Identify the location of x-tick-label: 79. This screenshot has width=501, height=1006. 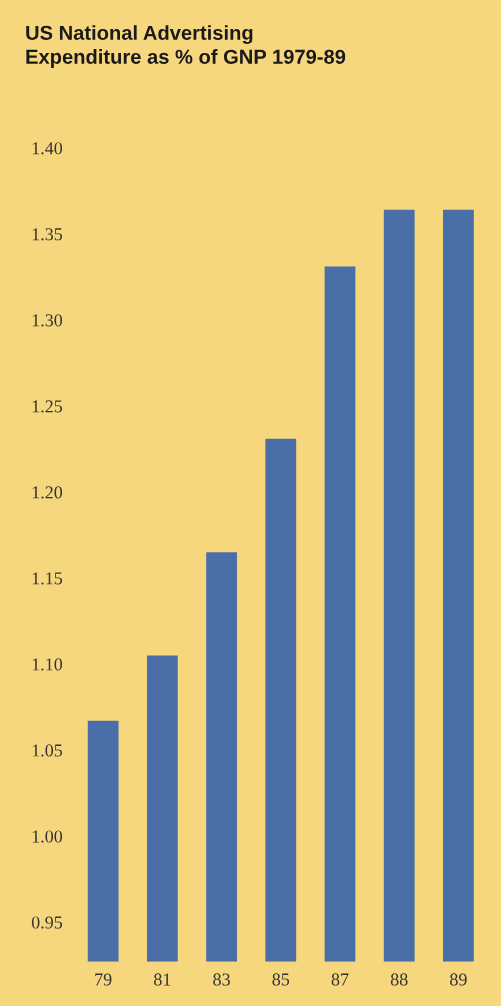
(103, 979).